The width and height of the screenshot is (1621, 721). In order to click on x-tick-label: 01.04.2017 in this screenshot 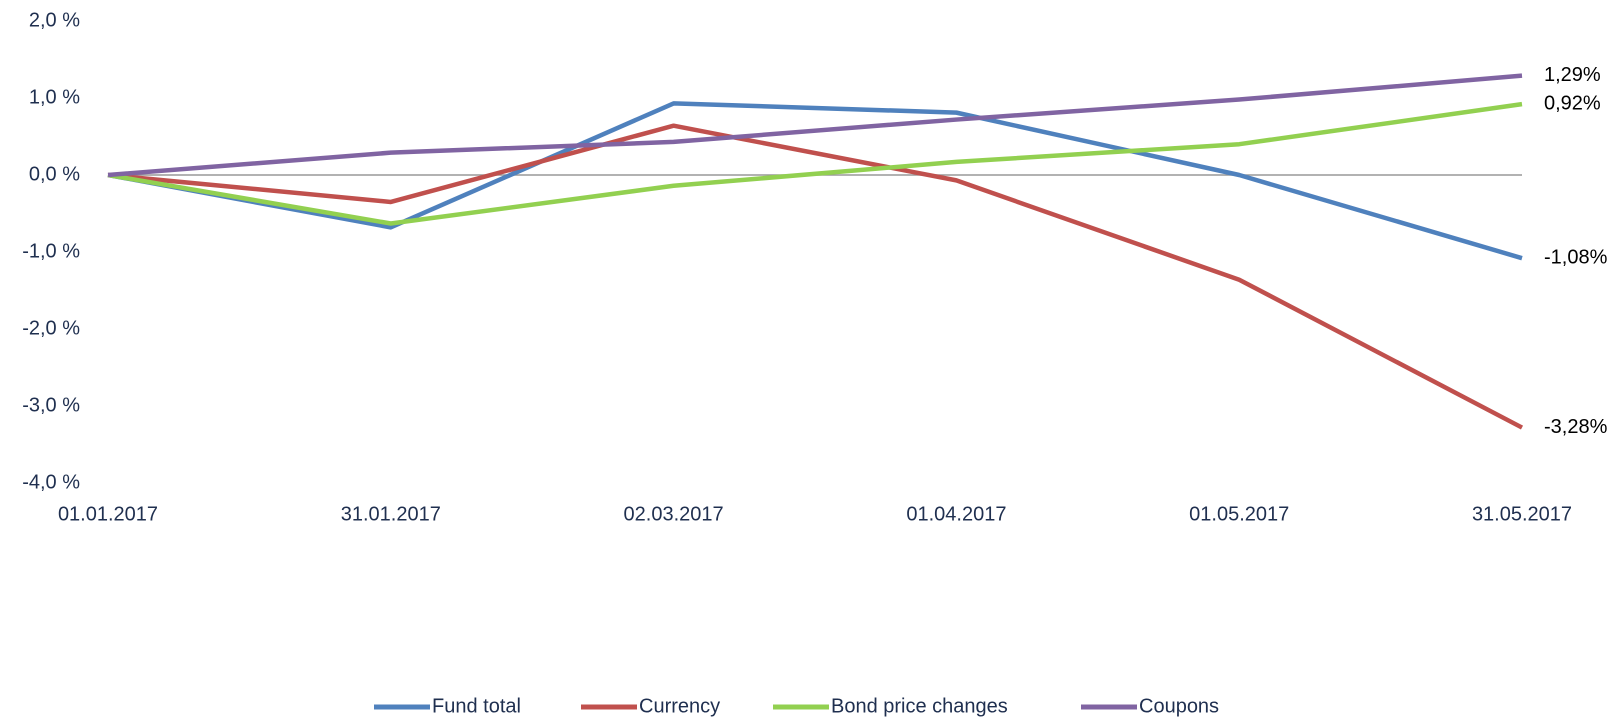, I will do `click(956, 514)`.